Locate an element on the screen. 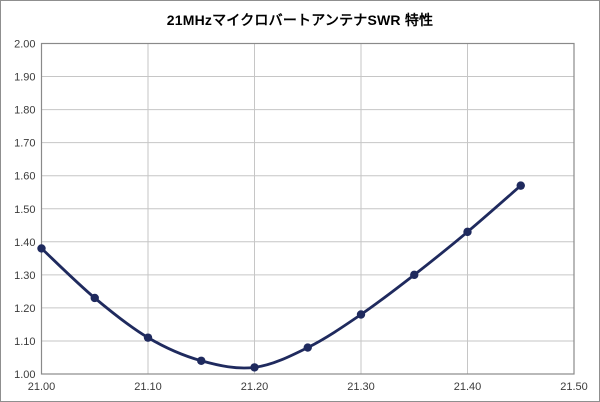  y-axis-tick-label: 1.20 is located at coordinates (24, 309).